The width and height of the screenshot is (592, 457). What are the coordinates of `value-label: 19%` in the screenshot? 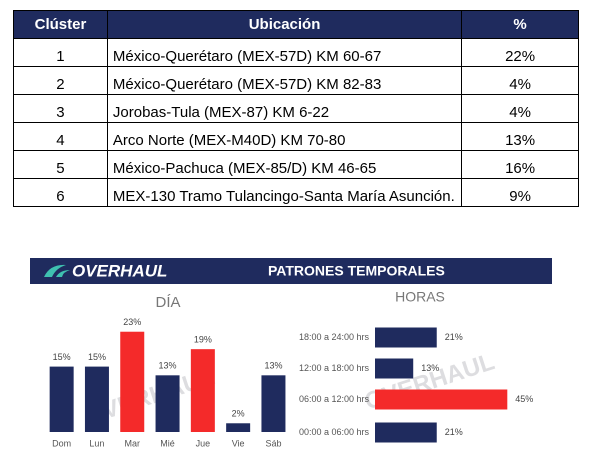 It's located at (203, 340).